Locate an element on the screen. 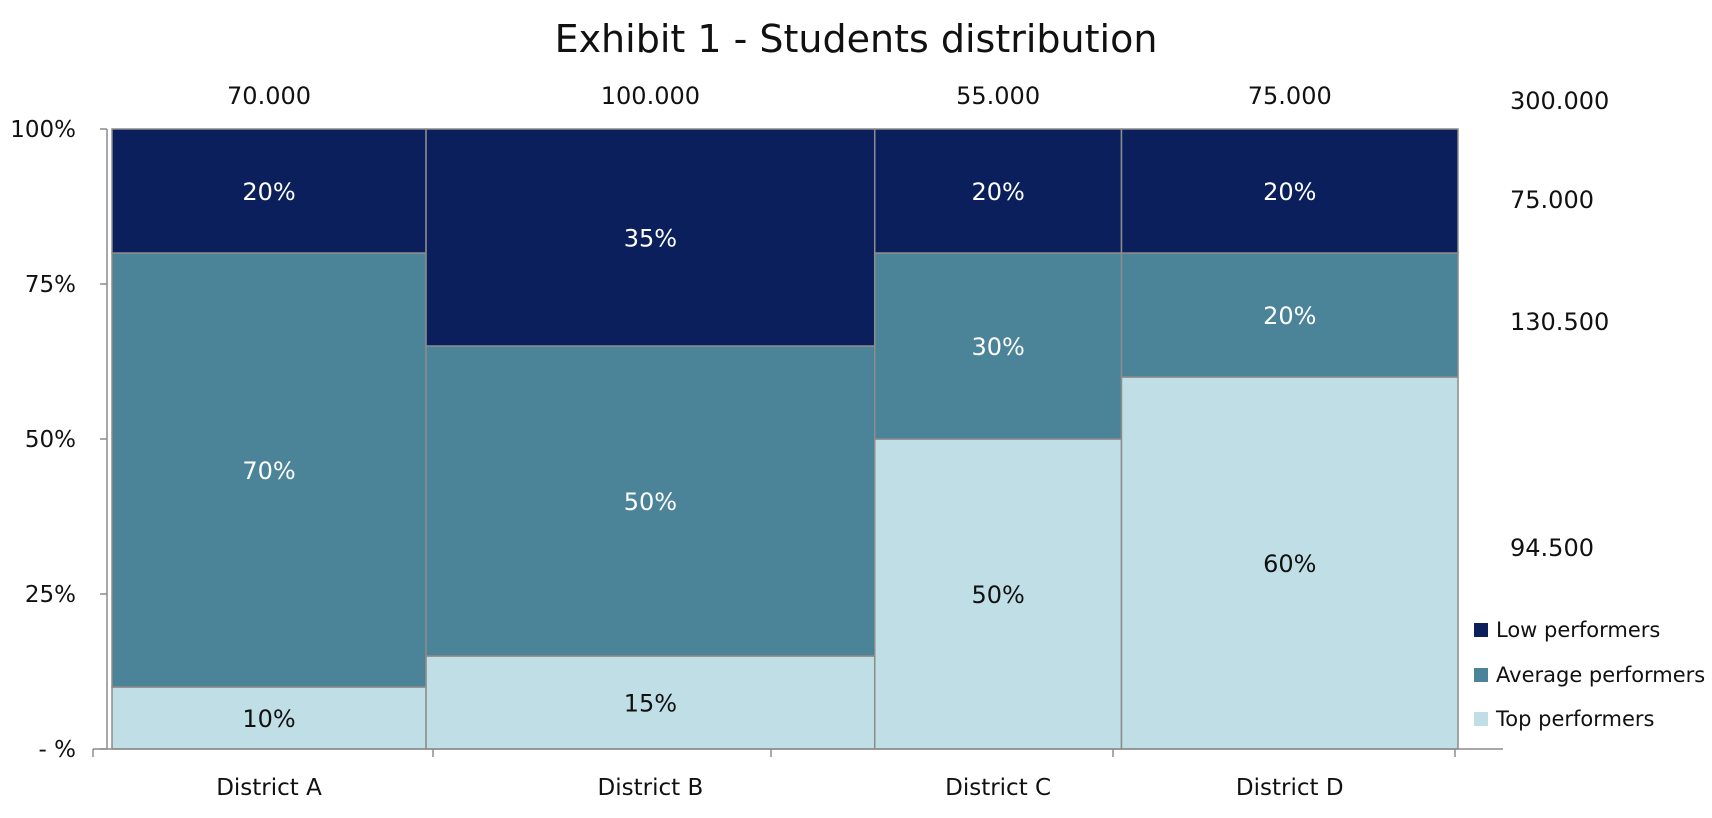 The height and width of the screenshot is (818, 1712). right-annotation-grand-total: 300.000 is located at coordinates (1559, 101).